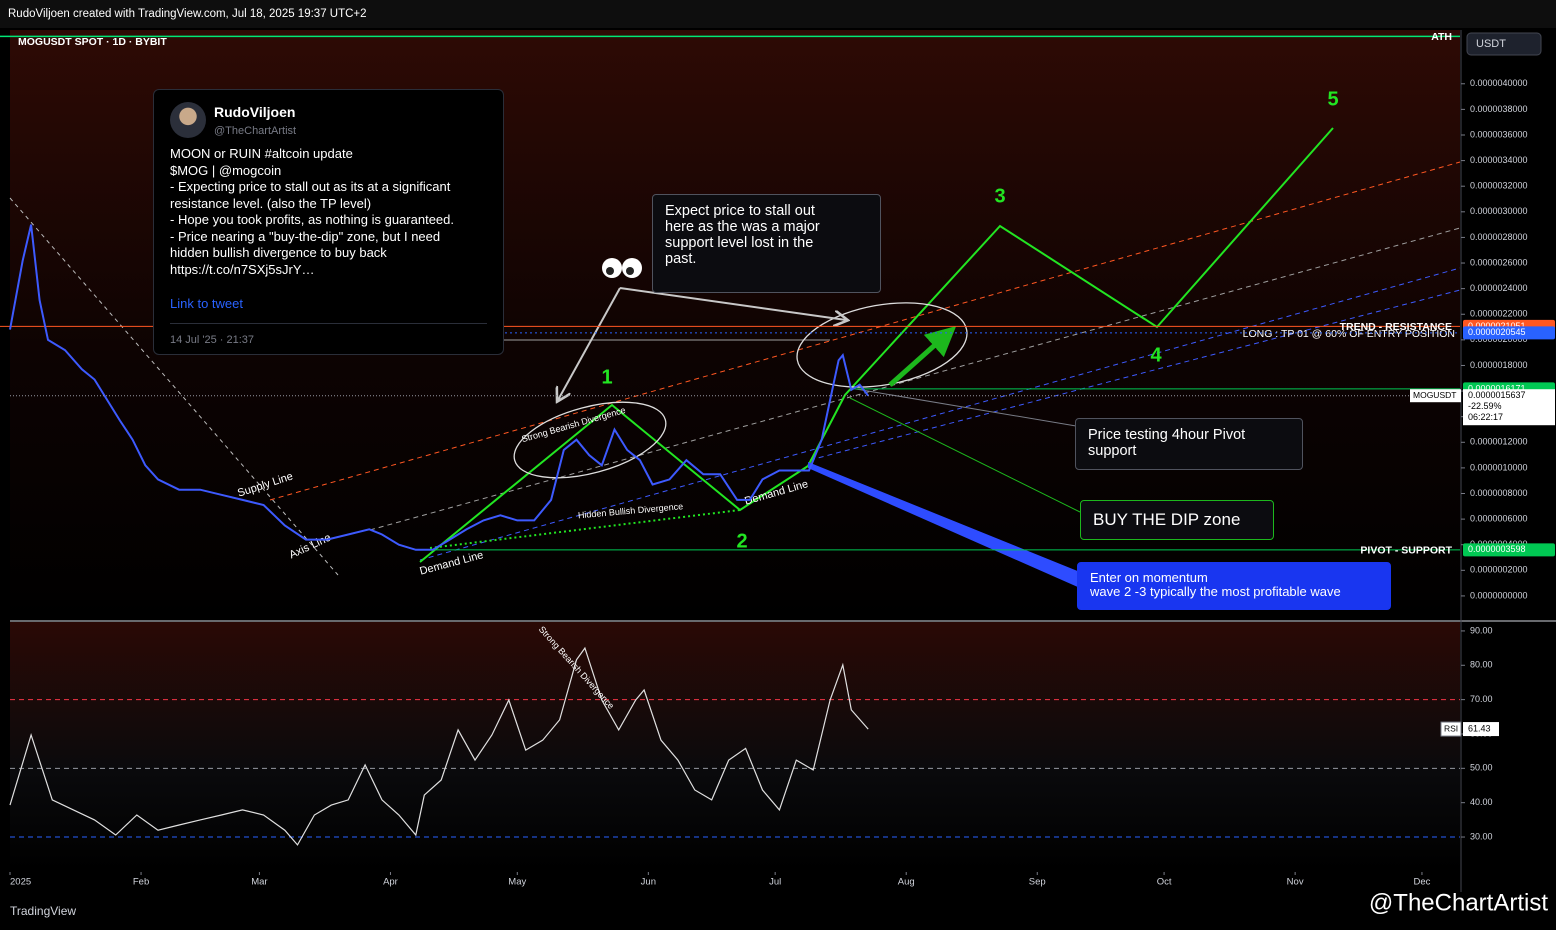  Describe the element at coordinates (1167, 435) in the screenshot. I see `callout-line: Price testing 4hour Pivot` at that location.